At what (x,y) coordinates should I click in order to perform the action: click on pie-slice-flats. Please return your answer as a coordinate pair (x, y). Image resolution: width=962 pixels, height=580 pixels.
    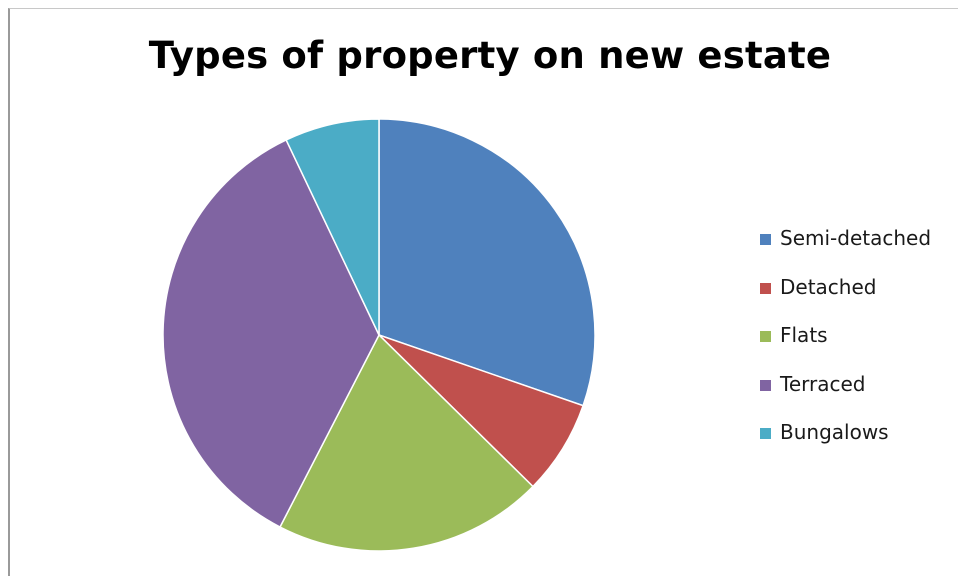
    Looking at the image, I should click on (407, 442).